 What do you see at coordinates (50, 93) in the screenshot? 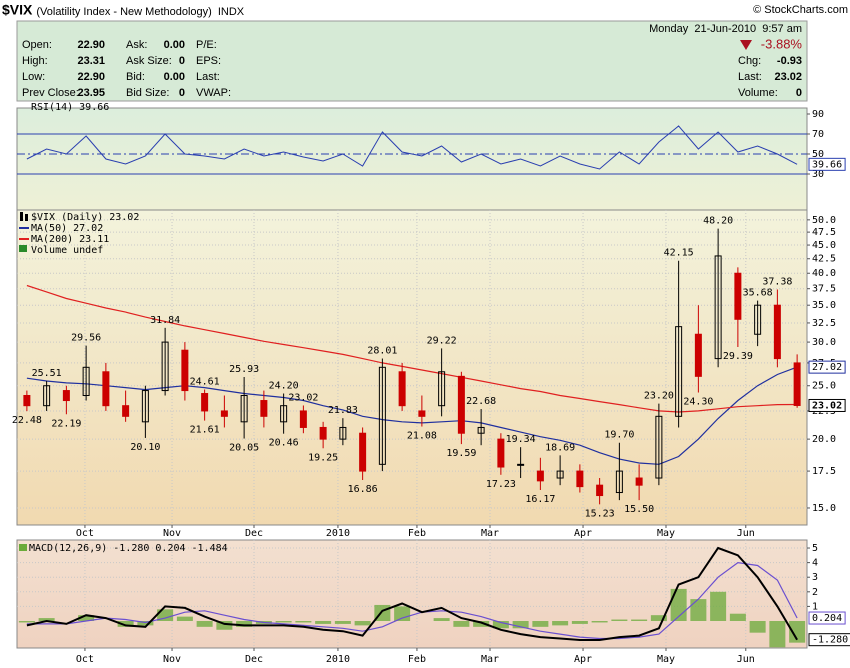
I see `quote-label: Prev Close:` at bounding box center [50, 93].